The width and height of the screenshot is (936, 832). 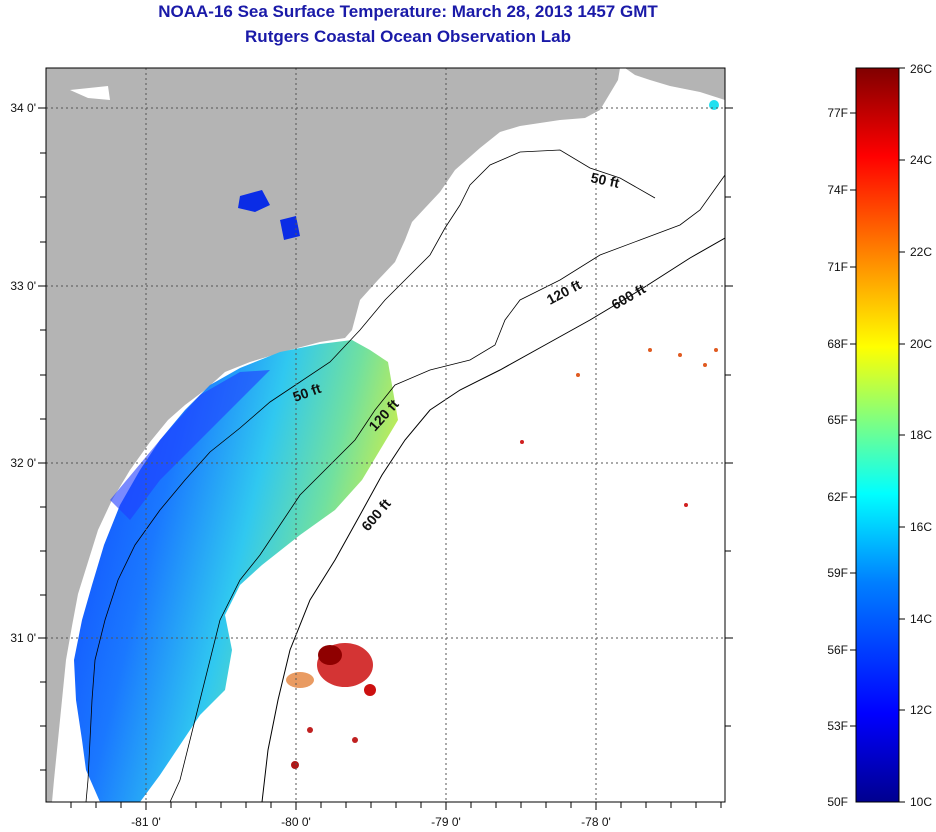 I want to click on colorbar-scale, so click(x=877, y=435).